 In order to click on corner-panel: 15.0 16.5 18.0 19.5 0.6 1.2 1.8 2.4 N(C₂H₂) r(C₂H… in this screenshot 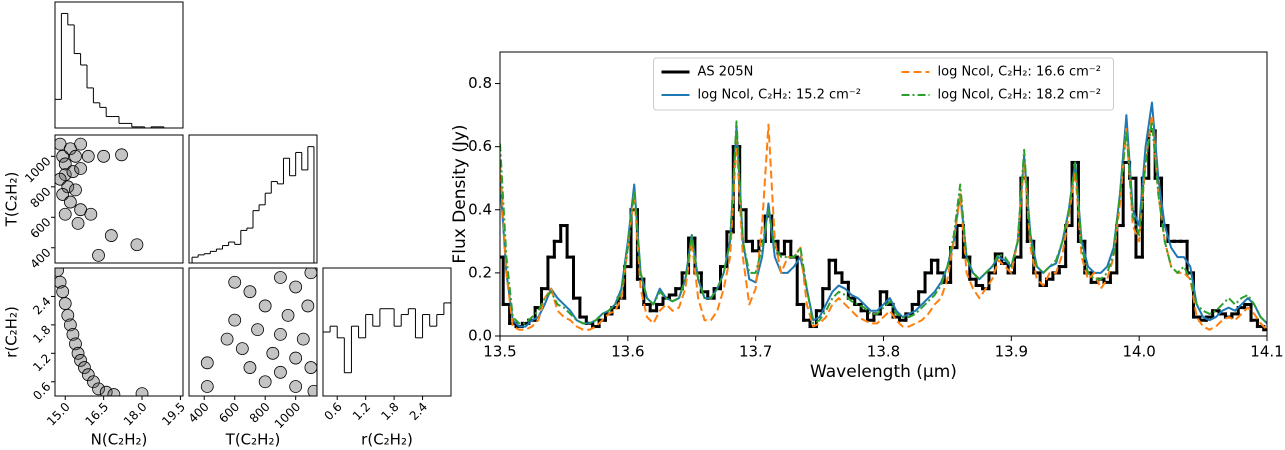, I will do `click(95, 358)`.